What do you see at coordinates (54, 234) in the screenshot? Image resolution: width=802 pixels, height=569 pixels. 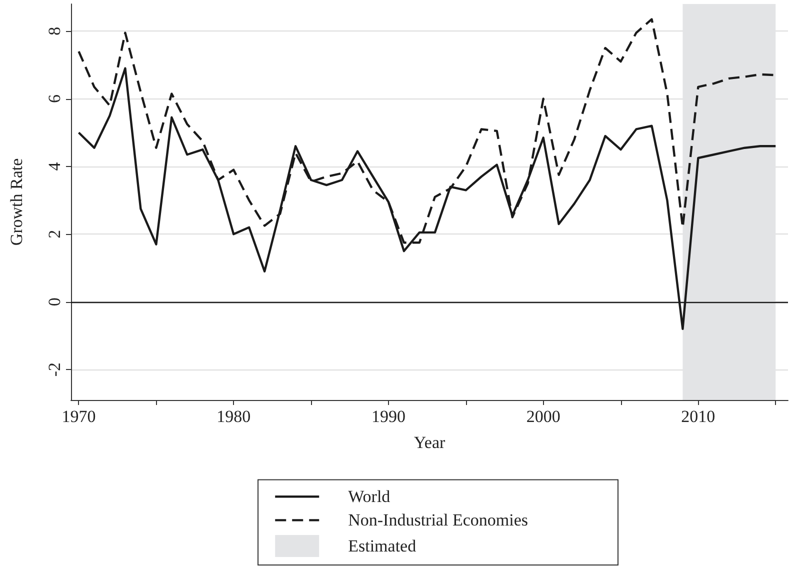 I see `y-tick-label: 2` at bounding box center [54, 234].